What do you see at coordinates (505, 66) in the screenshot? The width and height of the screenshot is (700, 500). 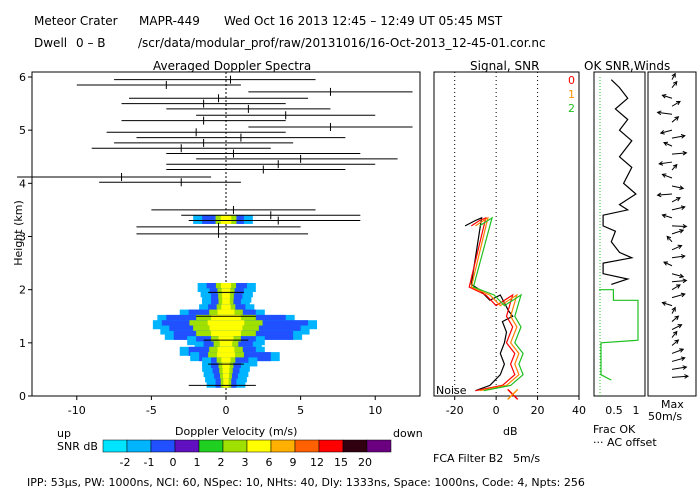 I see `signal-snr-title: Signal, SNR` at bounding box center [505, 66].